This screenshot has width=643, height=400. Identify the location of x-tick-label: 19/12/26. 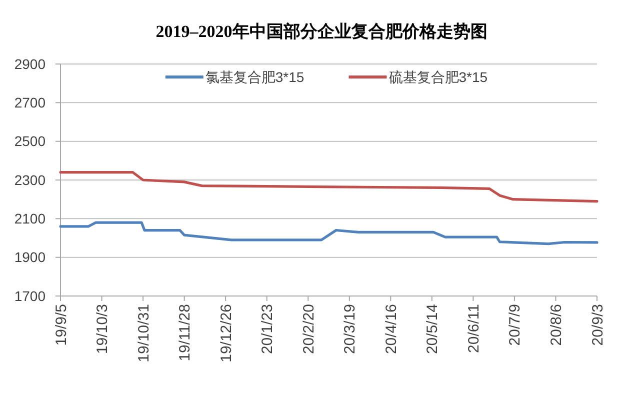
(226, 333).